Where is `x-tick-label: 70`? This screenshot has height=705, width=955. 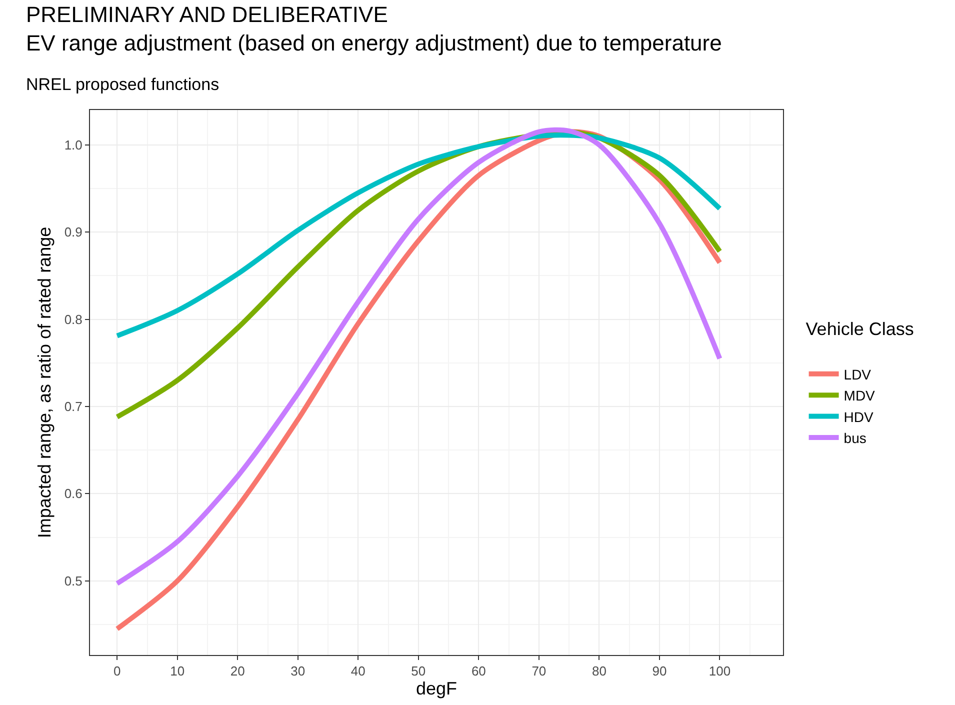
x-tick-label: 70 is located at coordinates (539, 671).